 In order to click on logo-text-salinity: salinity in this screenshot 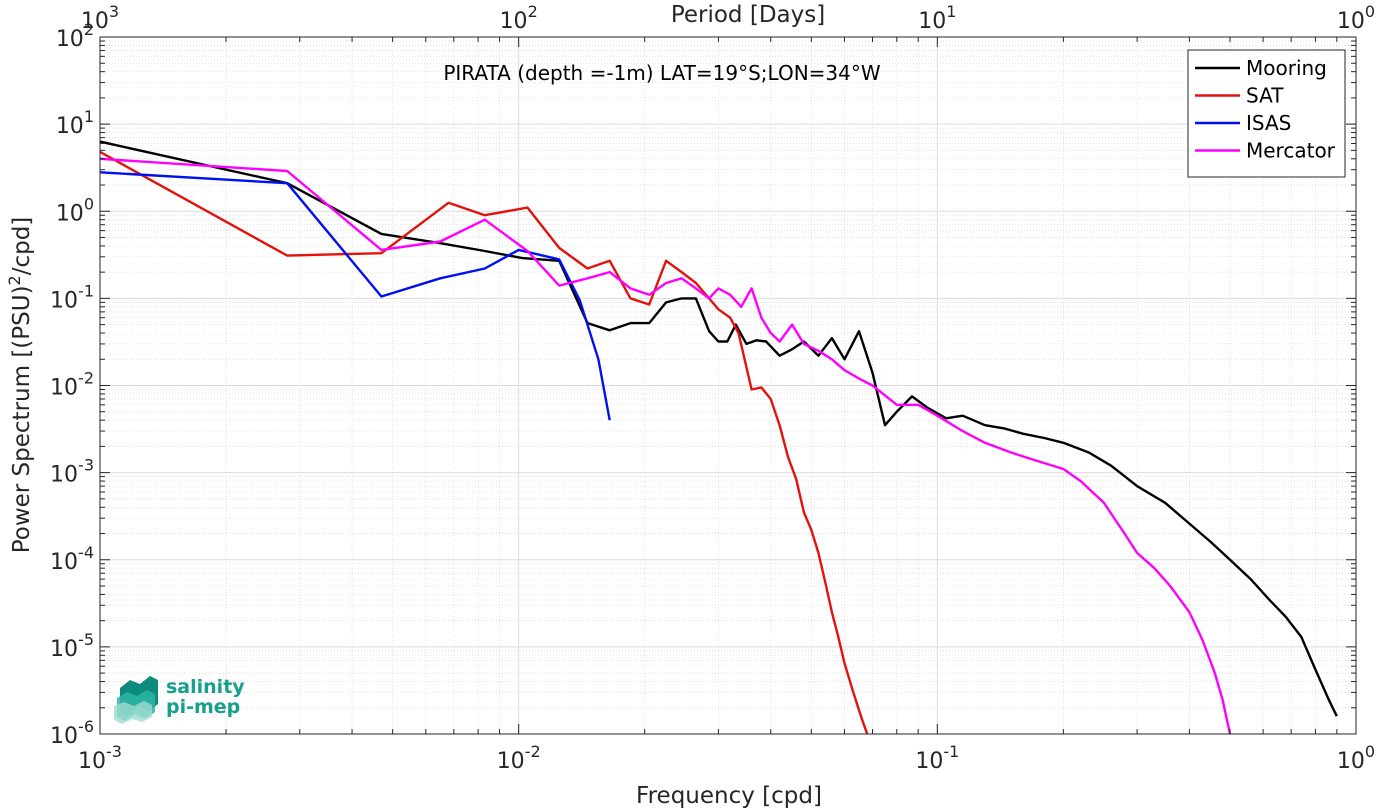, I will do `click(205, 687)`.